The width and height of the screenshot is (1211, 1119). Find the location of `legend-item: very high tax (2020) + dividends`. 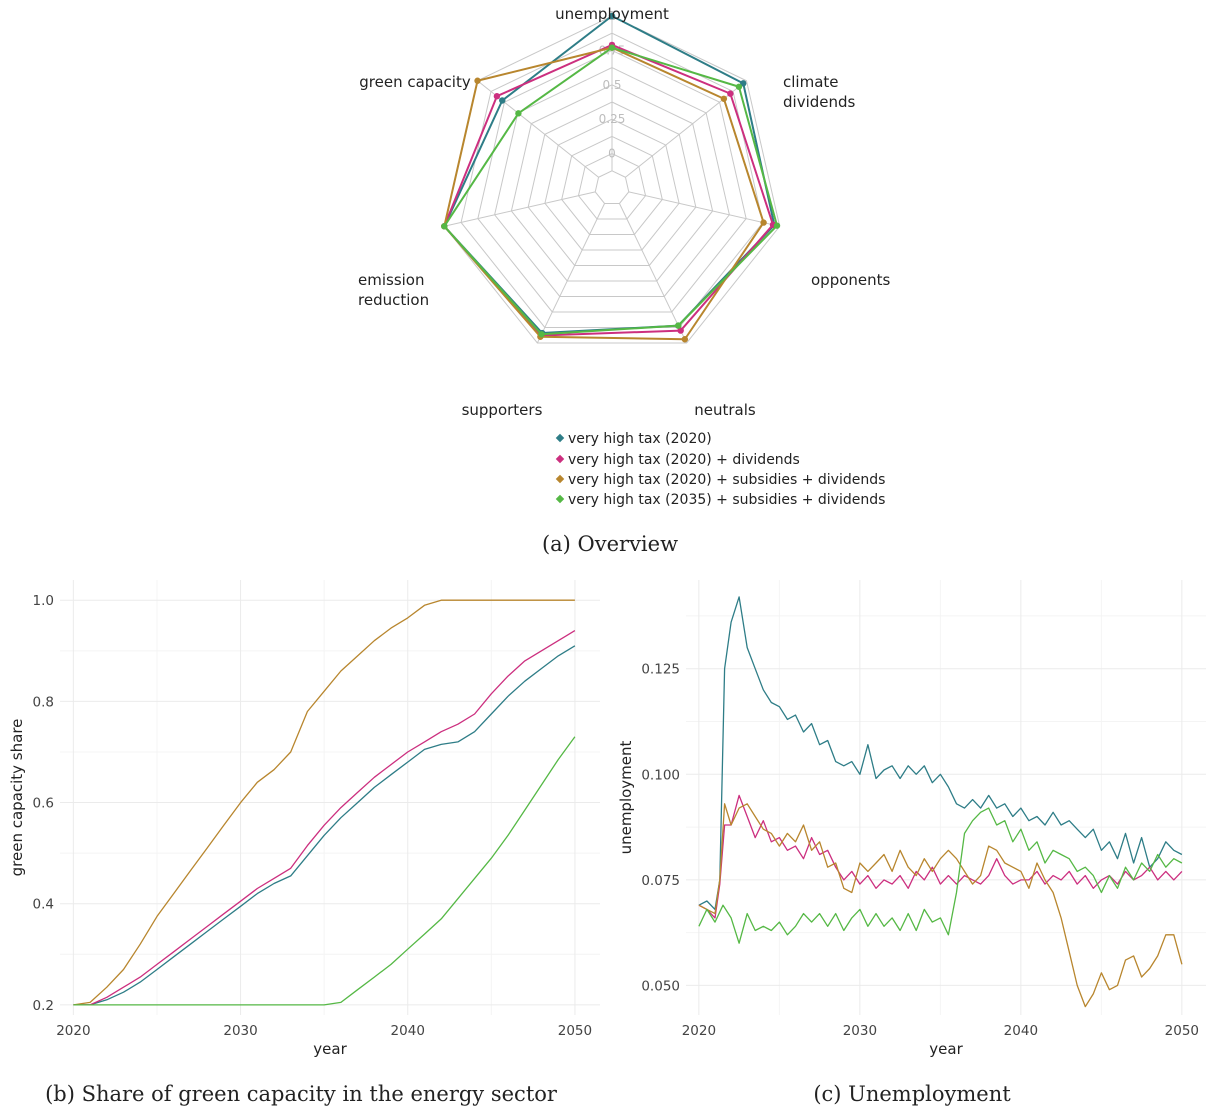

legend-item: very high tax (2020) + dividends is located at coordinates (677, 460).